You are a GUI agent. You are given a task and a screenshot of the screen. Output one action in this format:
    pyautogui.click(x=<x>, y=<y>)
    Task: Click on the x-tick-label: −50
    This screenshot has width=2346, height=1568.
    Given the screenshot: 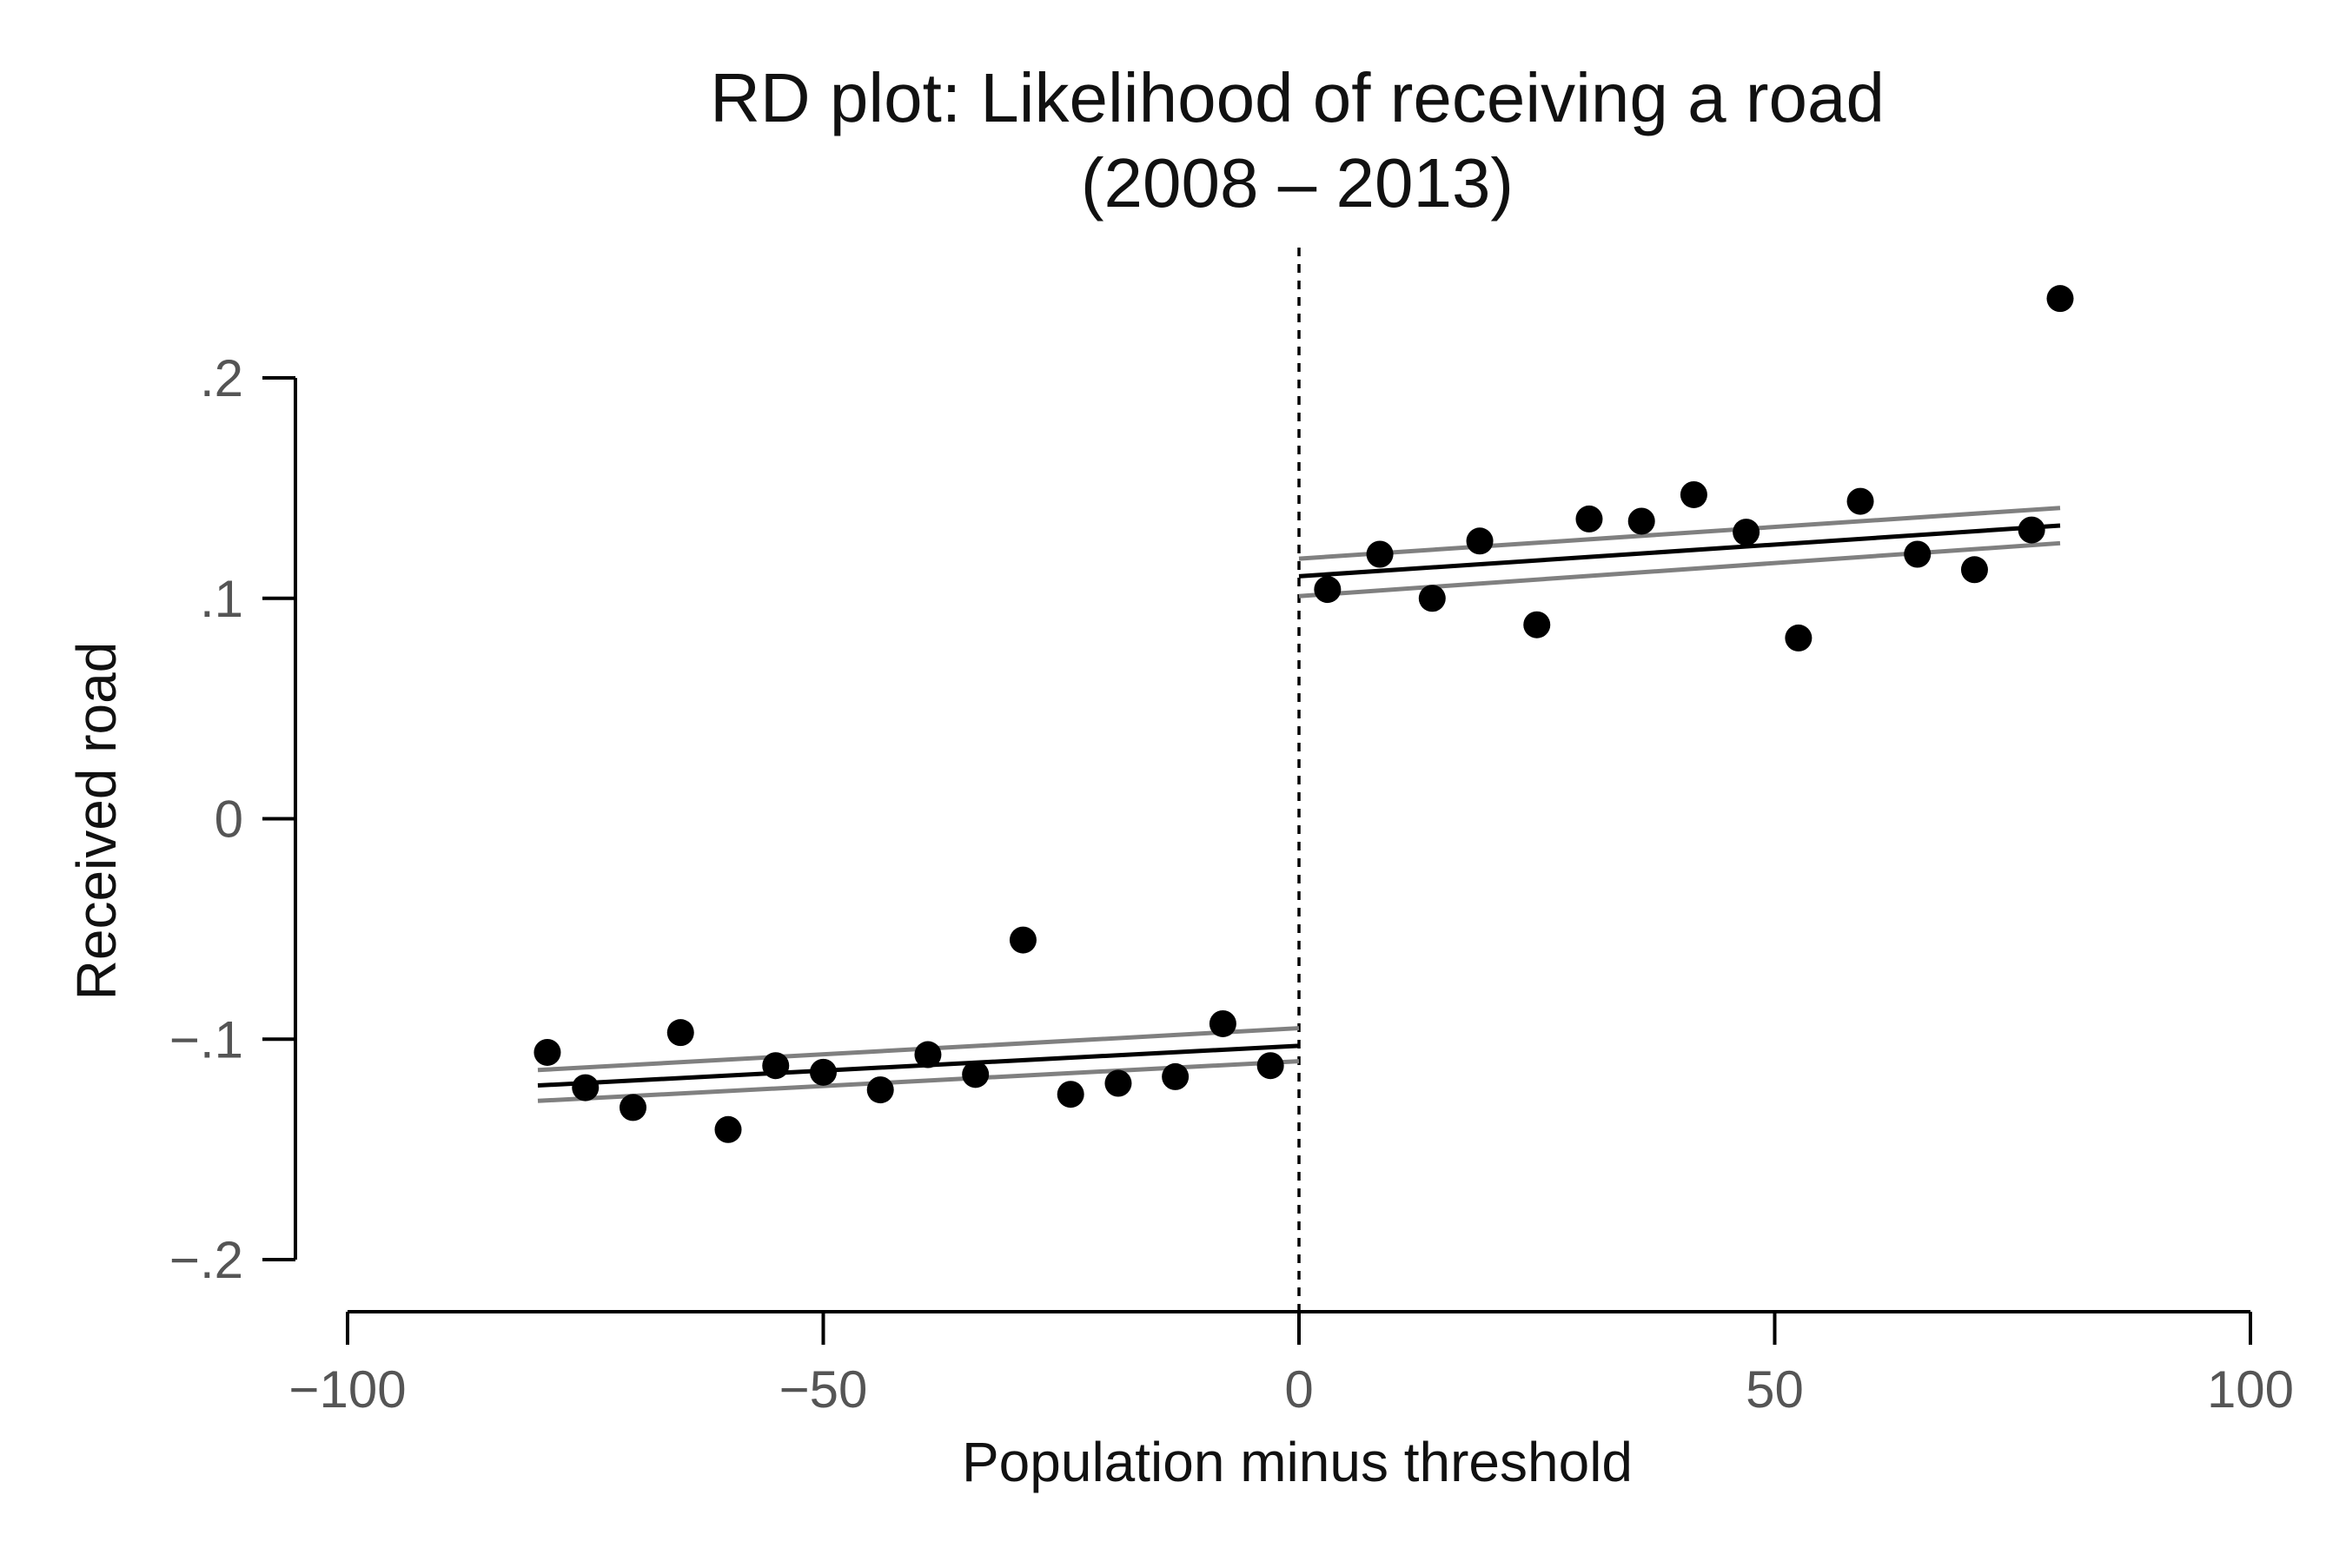 What is the action you would take?
    pyautogui.click(x=824, y=1389)
    